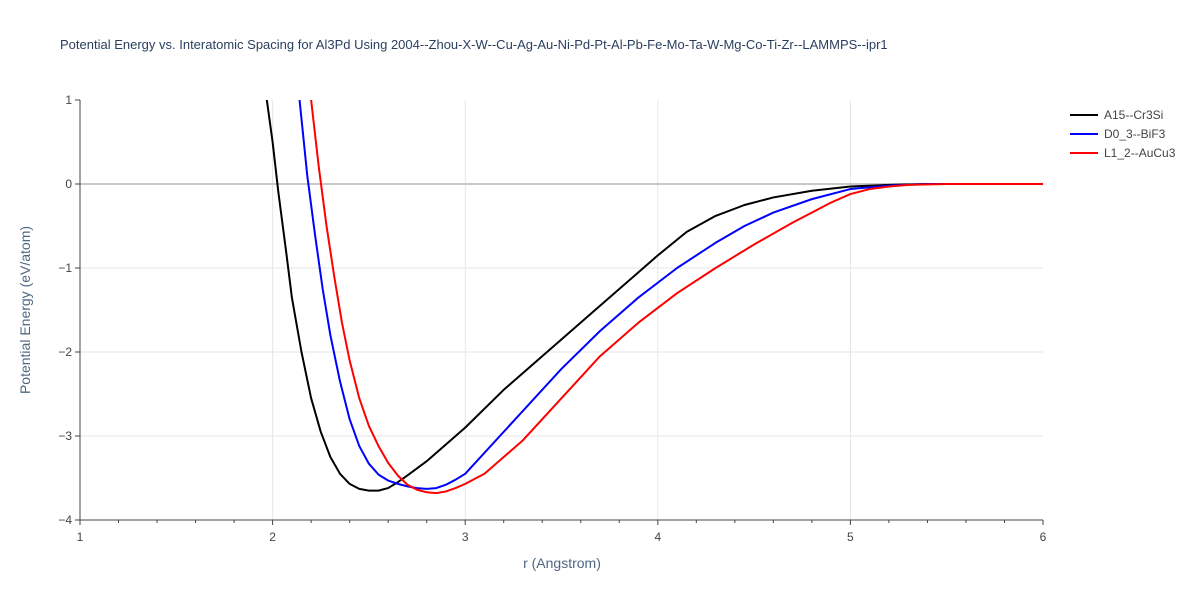 The width and height of the screenshot is (1200, 605). Describe the element at coordinates (25, 310) in the screenshot. I see `y-axis-title: Potential Energy (eV/atom)` at that location.